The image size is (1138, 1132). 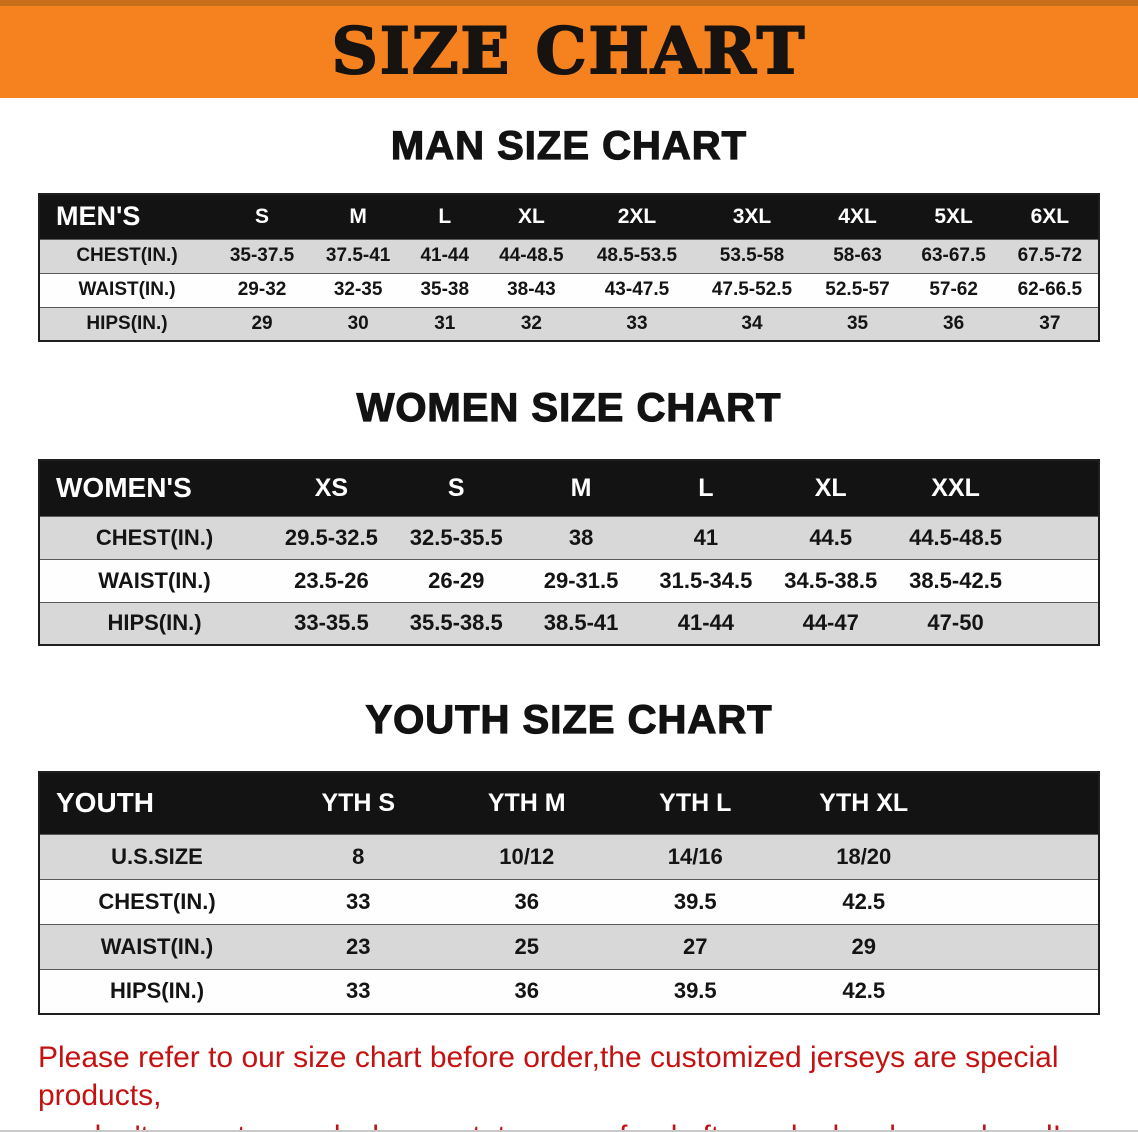 I want to click on size-header-cell: 5XL, so click(x=953, y=216).